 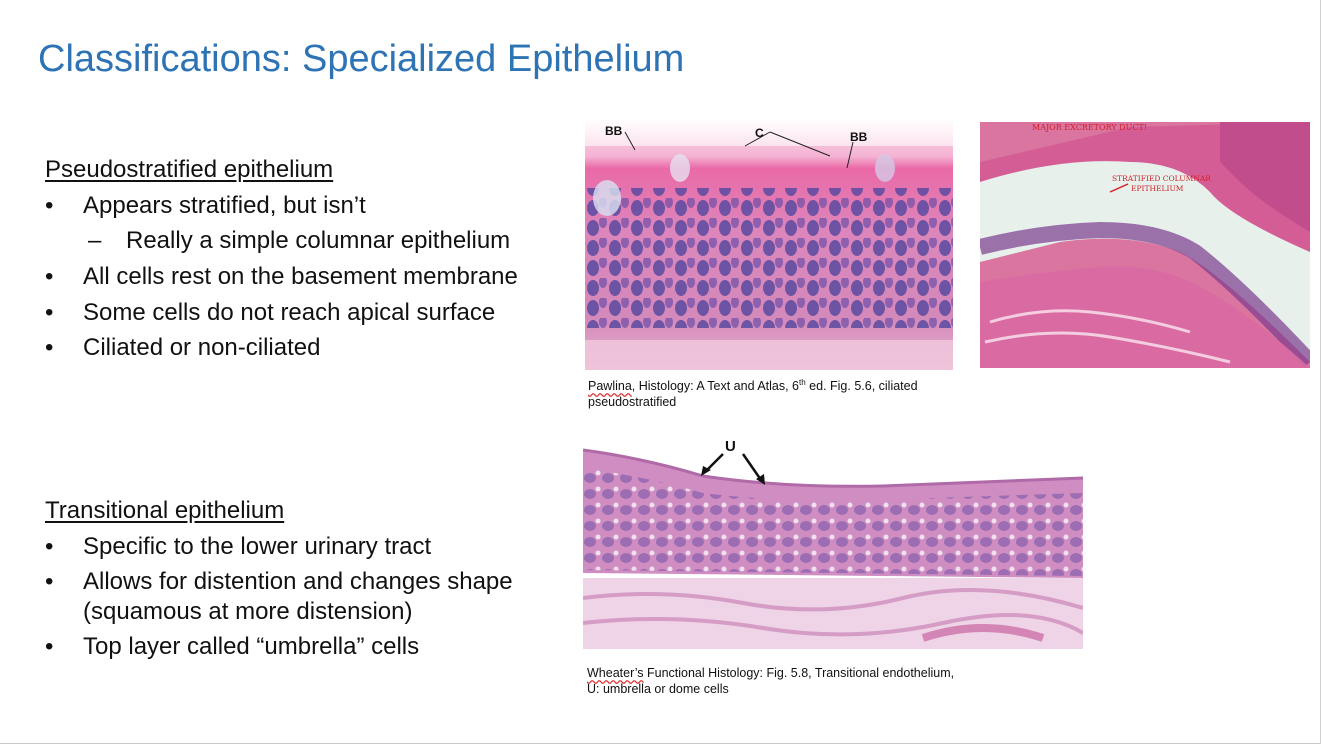 I want to click on transitional-micrograph: U, so click(x=833, y=543).